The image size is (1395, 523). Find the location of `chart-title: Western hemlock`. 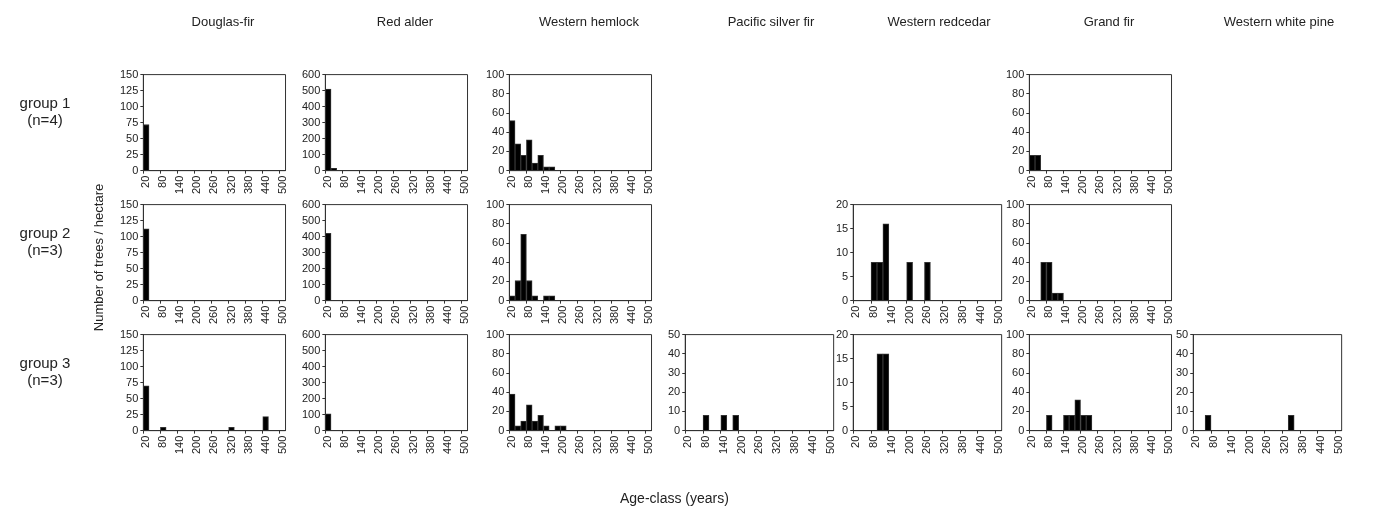

chart-title: Western hemlock is located at coordinates (589, 21).